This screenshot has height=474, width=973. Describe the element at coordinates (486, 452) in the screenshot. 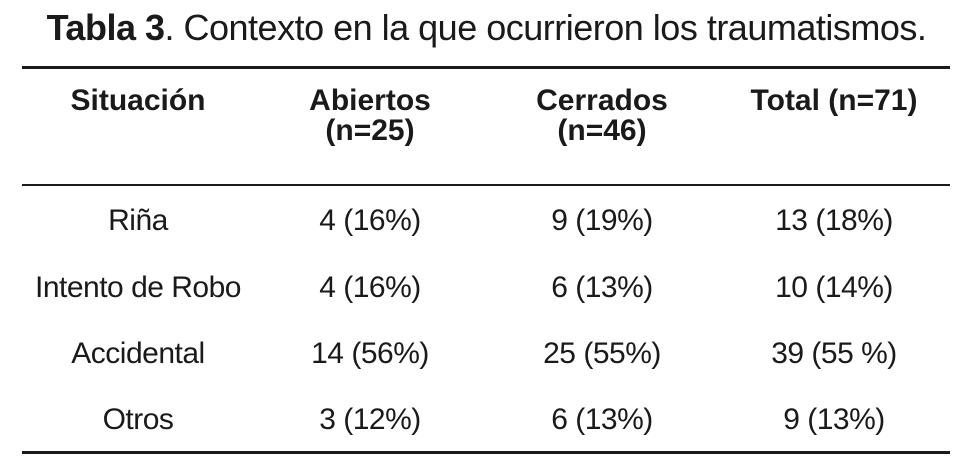

I see `table-bottom-rule` at that location.